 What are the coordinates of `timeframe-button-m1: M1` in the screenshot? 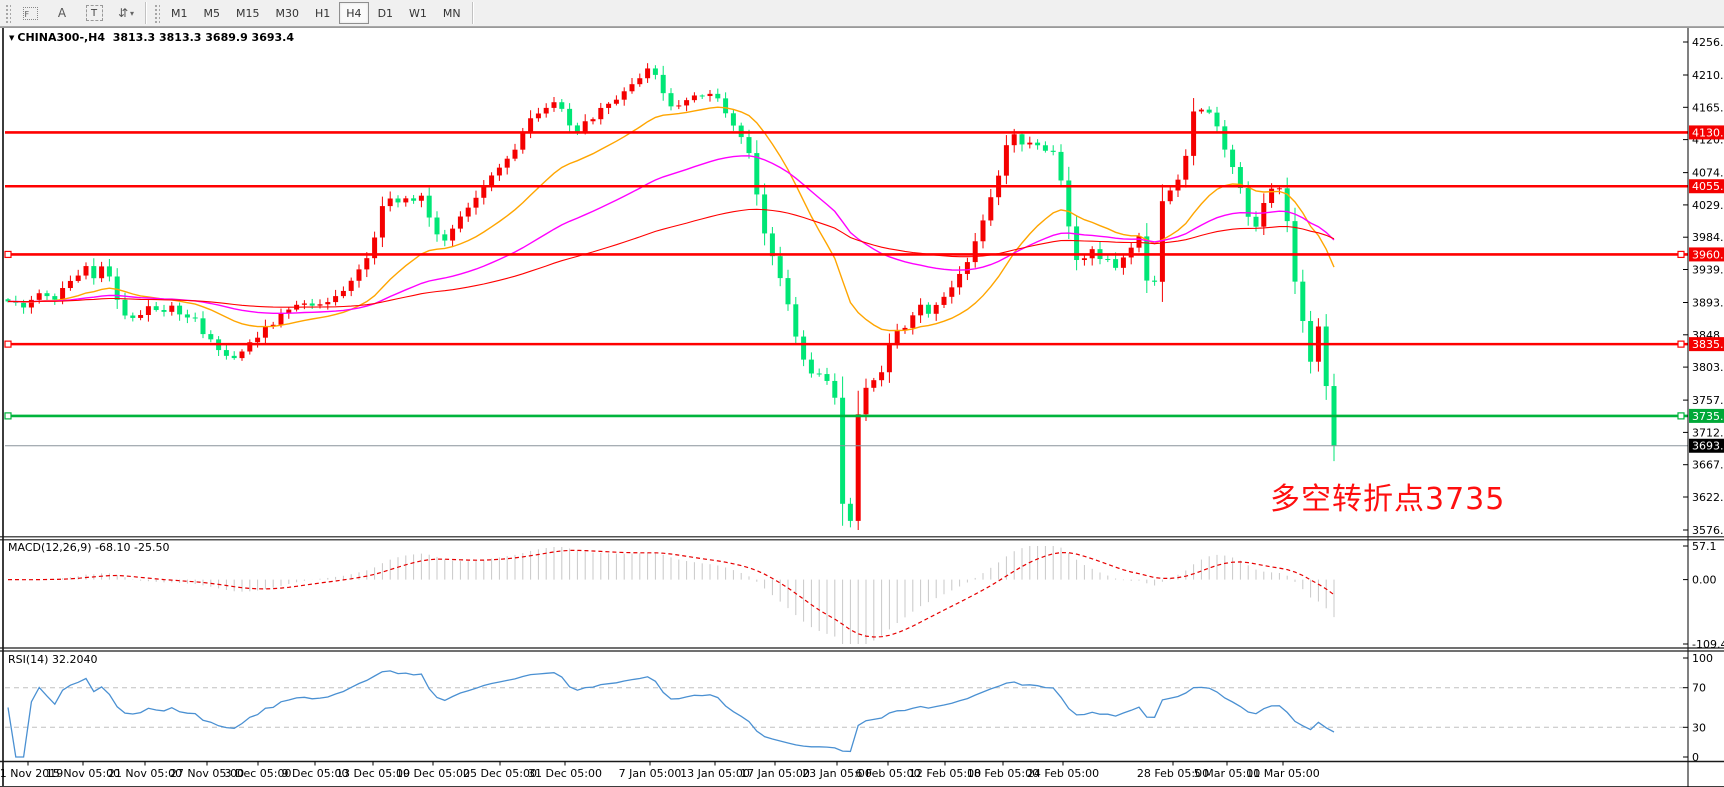 It's located at (179, 13).